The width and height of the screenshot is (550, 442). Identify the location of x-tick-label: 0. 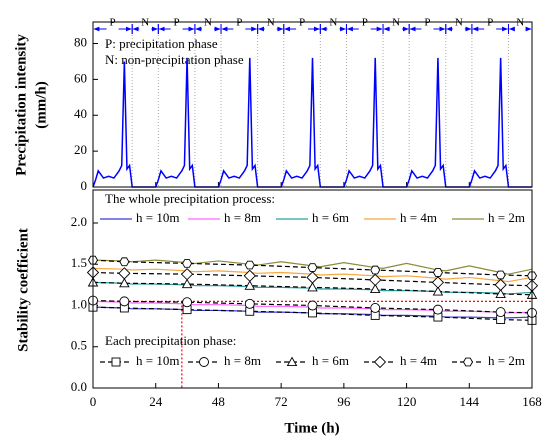
(93, 401).